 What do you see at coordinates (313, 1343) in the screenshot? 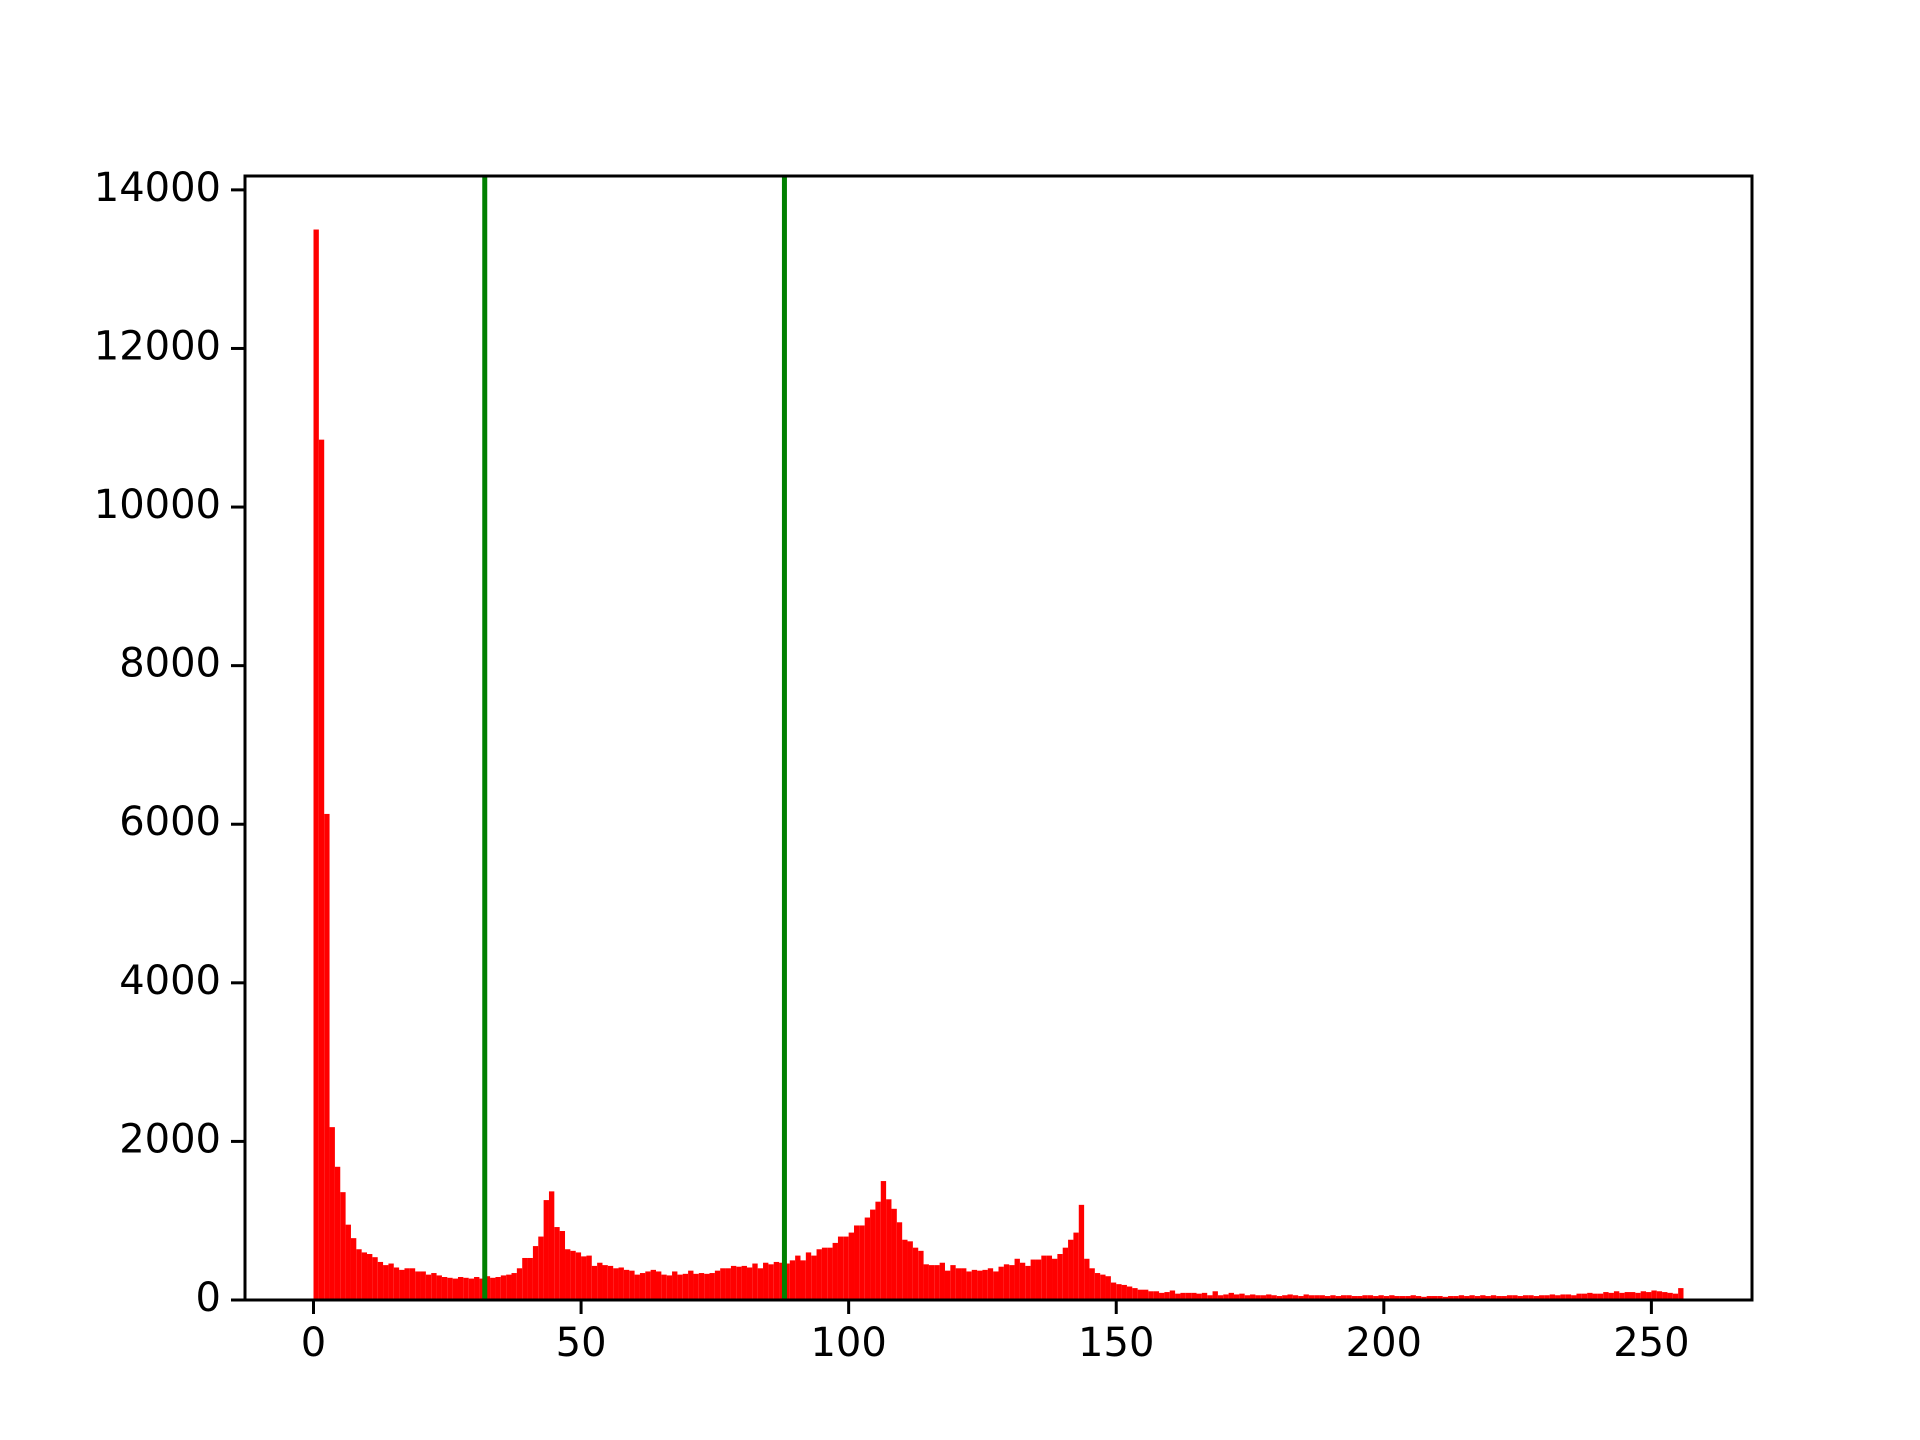
I see `x-tick-label: 0` at bounding box center [313, 1343].